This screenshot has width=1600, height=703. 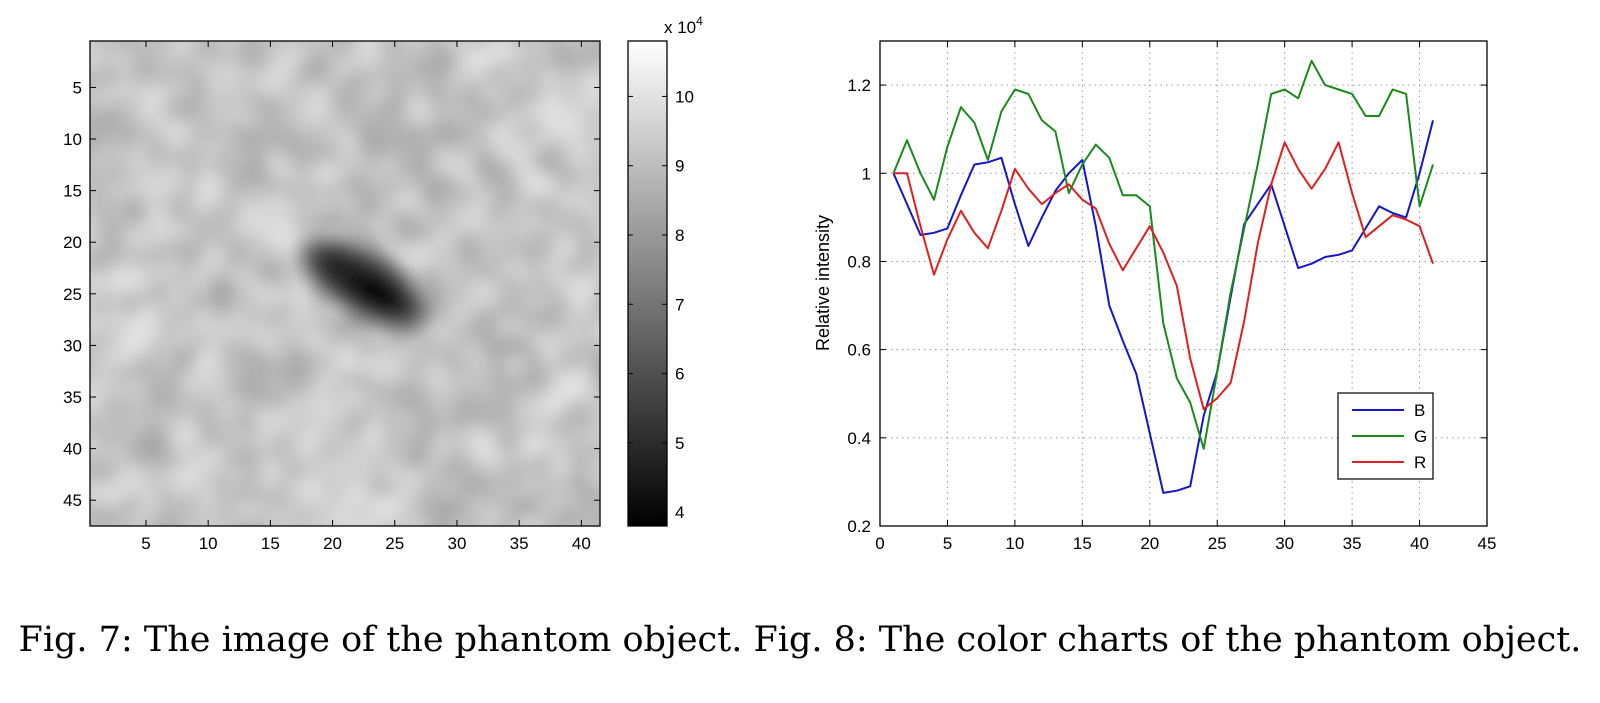 I want to click on x-tick-label: 25, so click(x=1217, y=543).